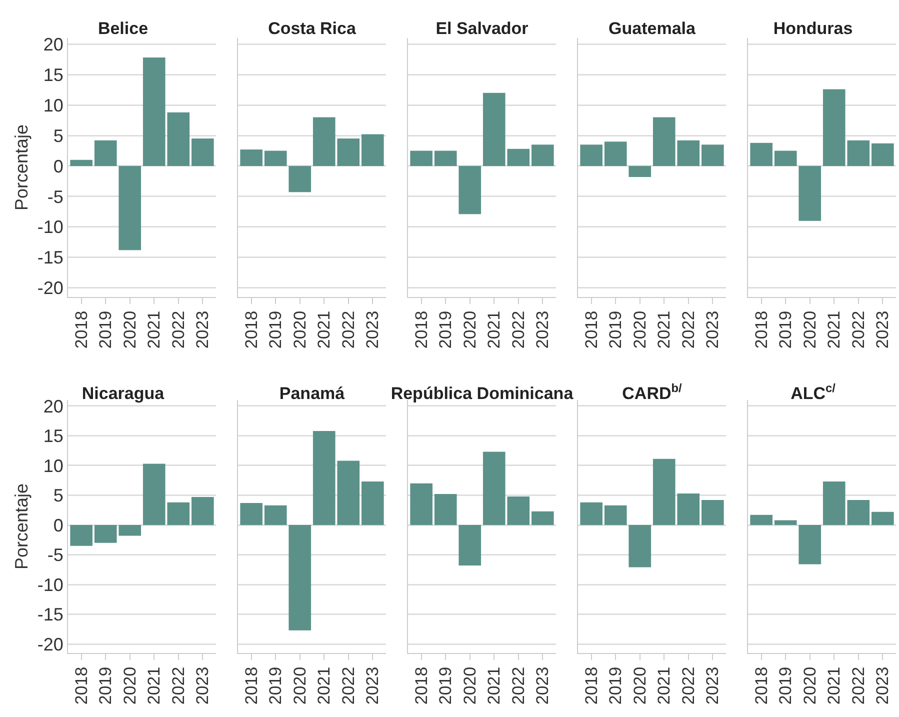 This screenshot has width=899, height=717. I want to click on chart-title: Honduras, so click(813, 28).